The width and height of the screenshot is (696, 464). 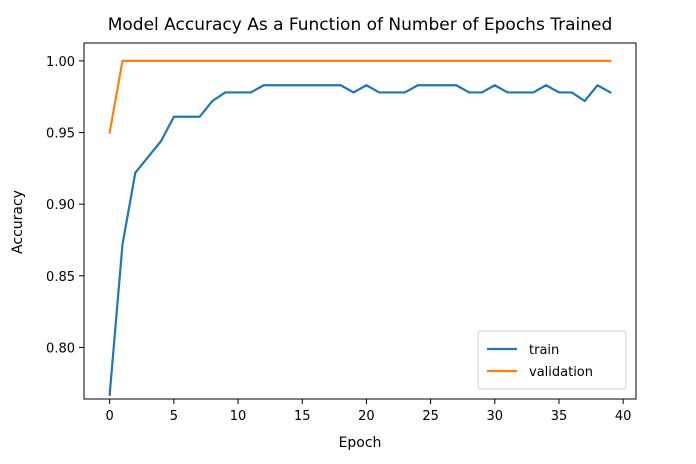 What do you see at coordinates (174, 416) in the screenshot?
I see `x-tick-label: 5` at bounding box center [174, 416].